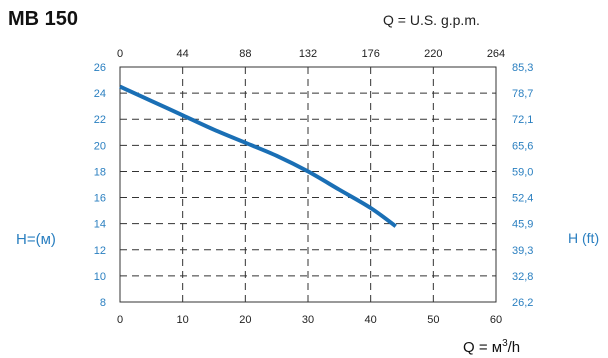 The height and width of the screenshot is (358, 608). I want to click on right-tick-label: 72,1, so click(522, 120).